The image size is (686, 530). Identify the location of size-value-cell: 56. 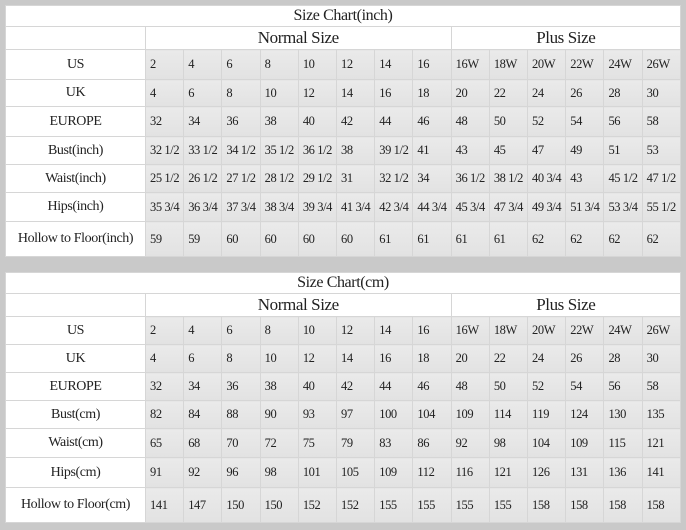
(623, 386).